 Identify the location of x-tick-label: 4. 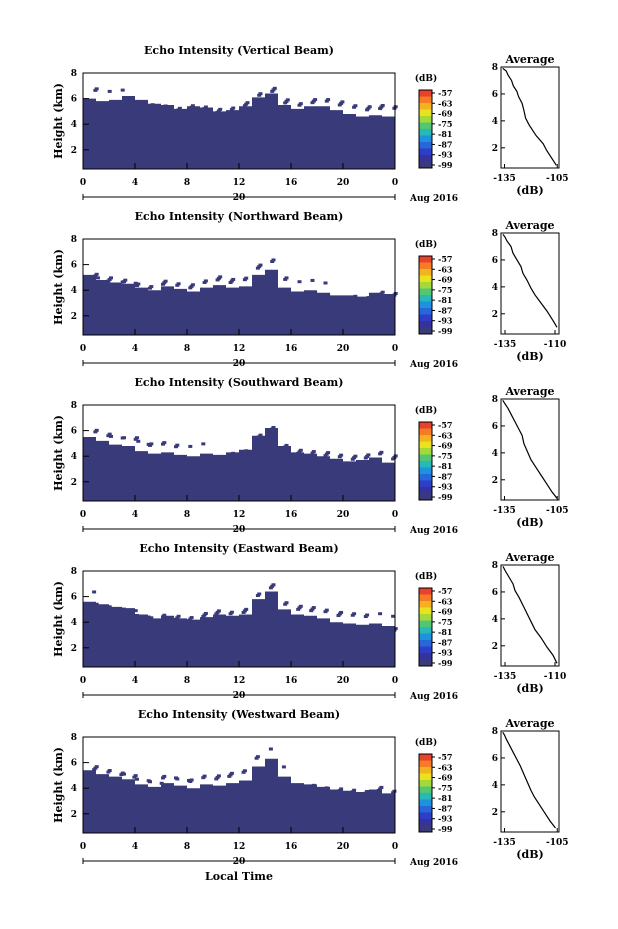
(135, 515).